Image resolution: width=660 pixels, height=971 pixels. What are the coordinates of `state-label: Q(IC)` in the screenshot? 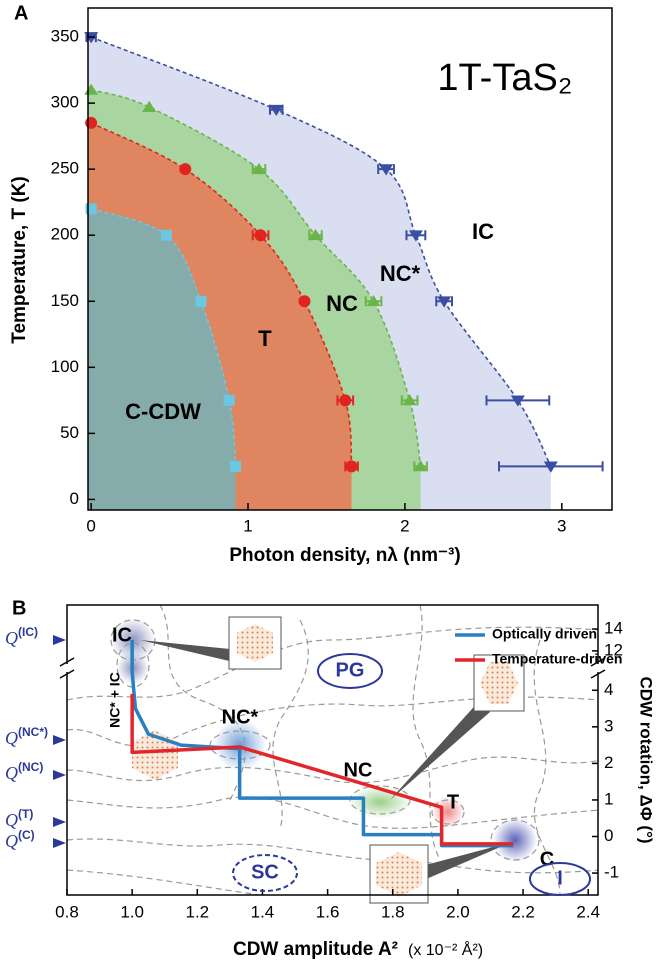 It's located at (21, 636).